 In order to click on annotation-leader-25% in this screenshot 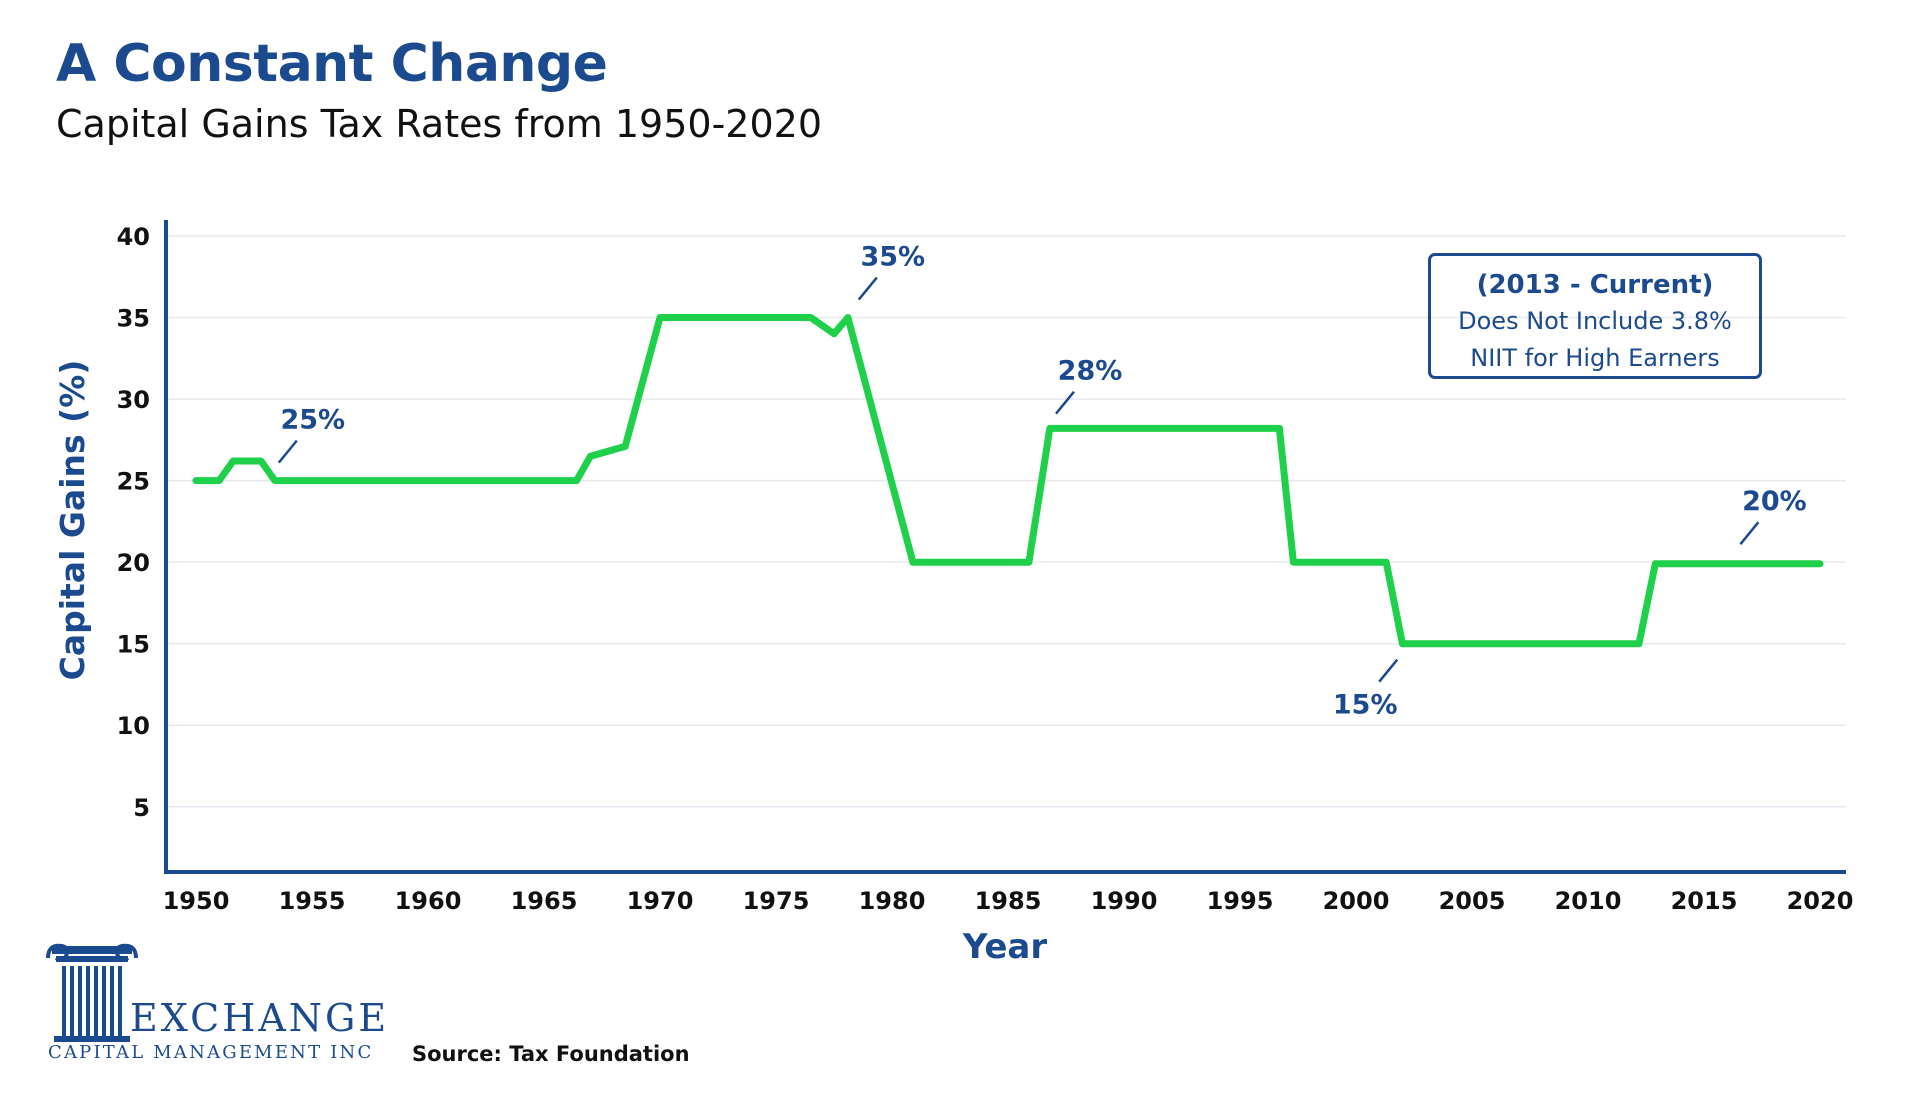, I will do `click(287, 451)`.